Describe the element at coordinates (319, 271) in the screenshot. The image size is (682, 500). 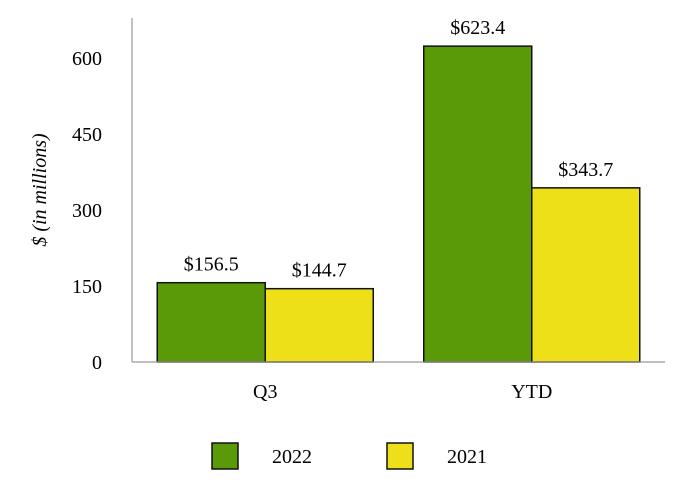
I see `data-label: $144.7` at that location.